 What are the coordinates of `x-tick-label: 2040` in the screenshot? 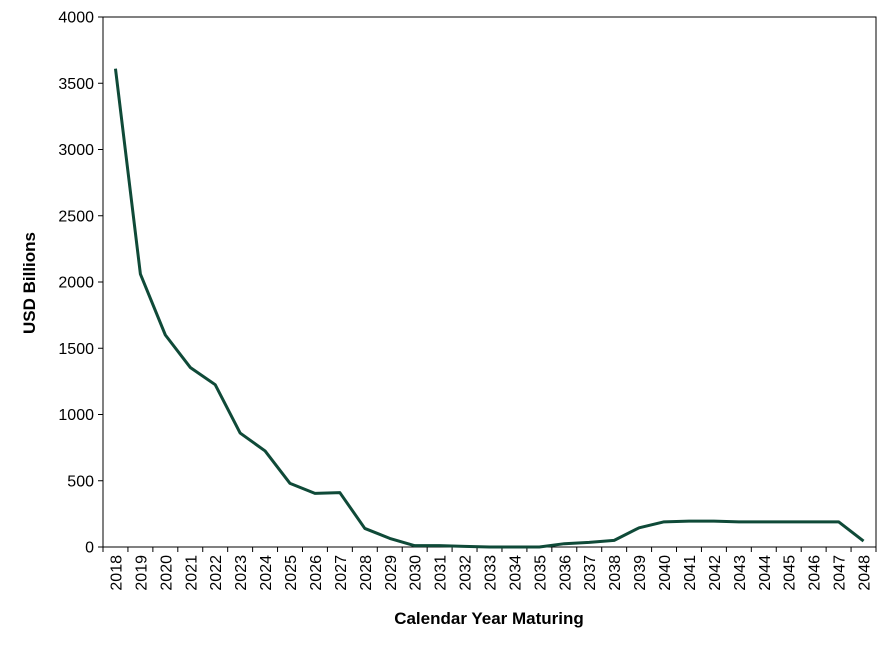 It's located at (665, 573).